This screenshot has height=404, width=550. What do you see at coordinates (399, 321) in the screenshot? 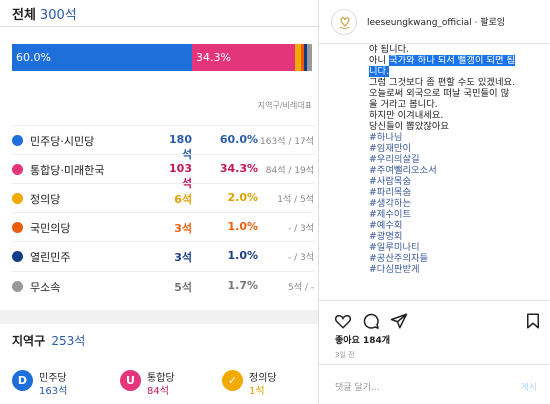
I see `share-icon` at bounding box center [399, 321].